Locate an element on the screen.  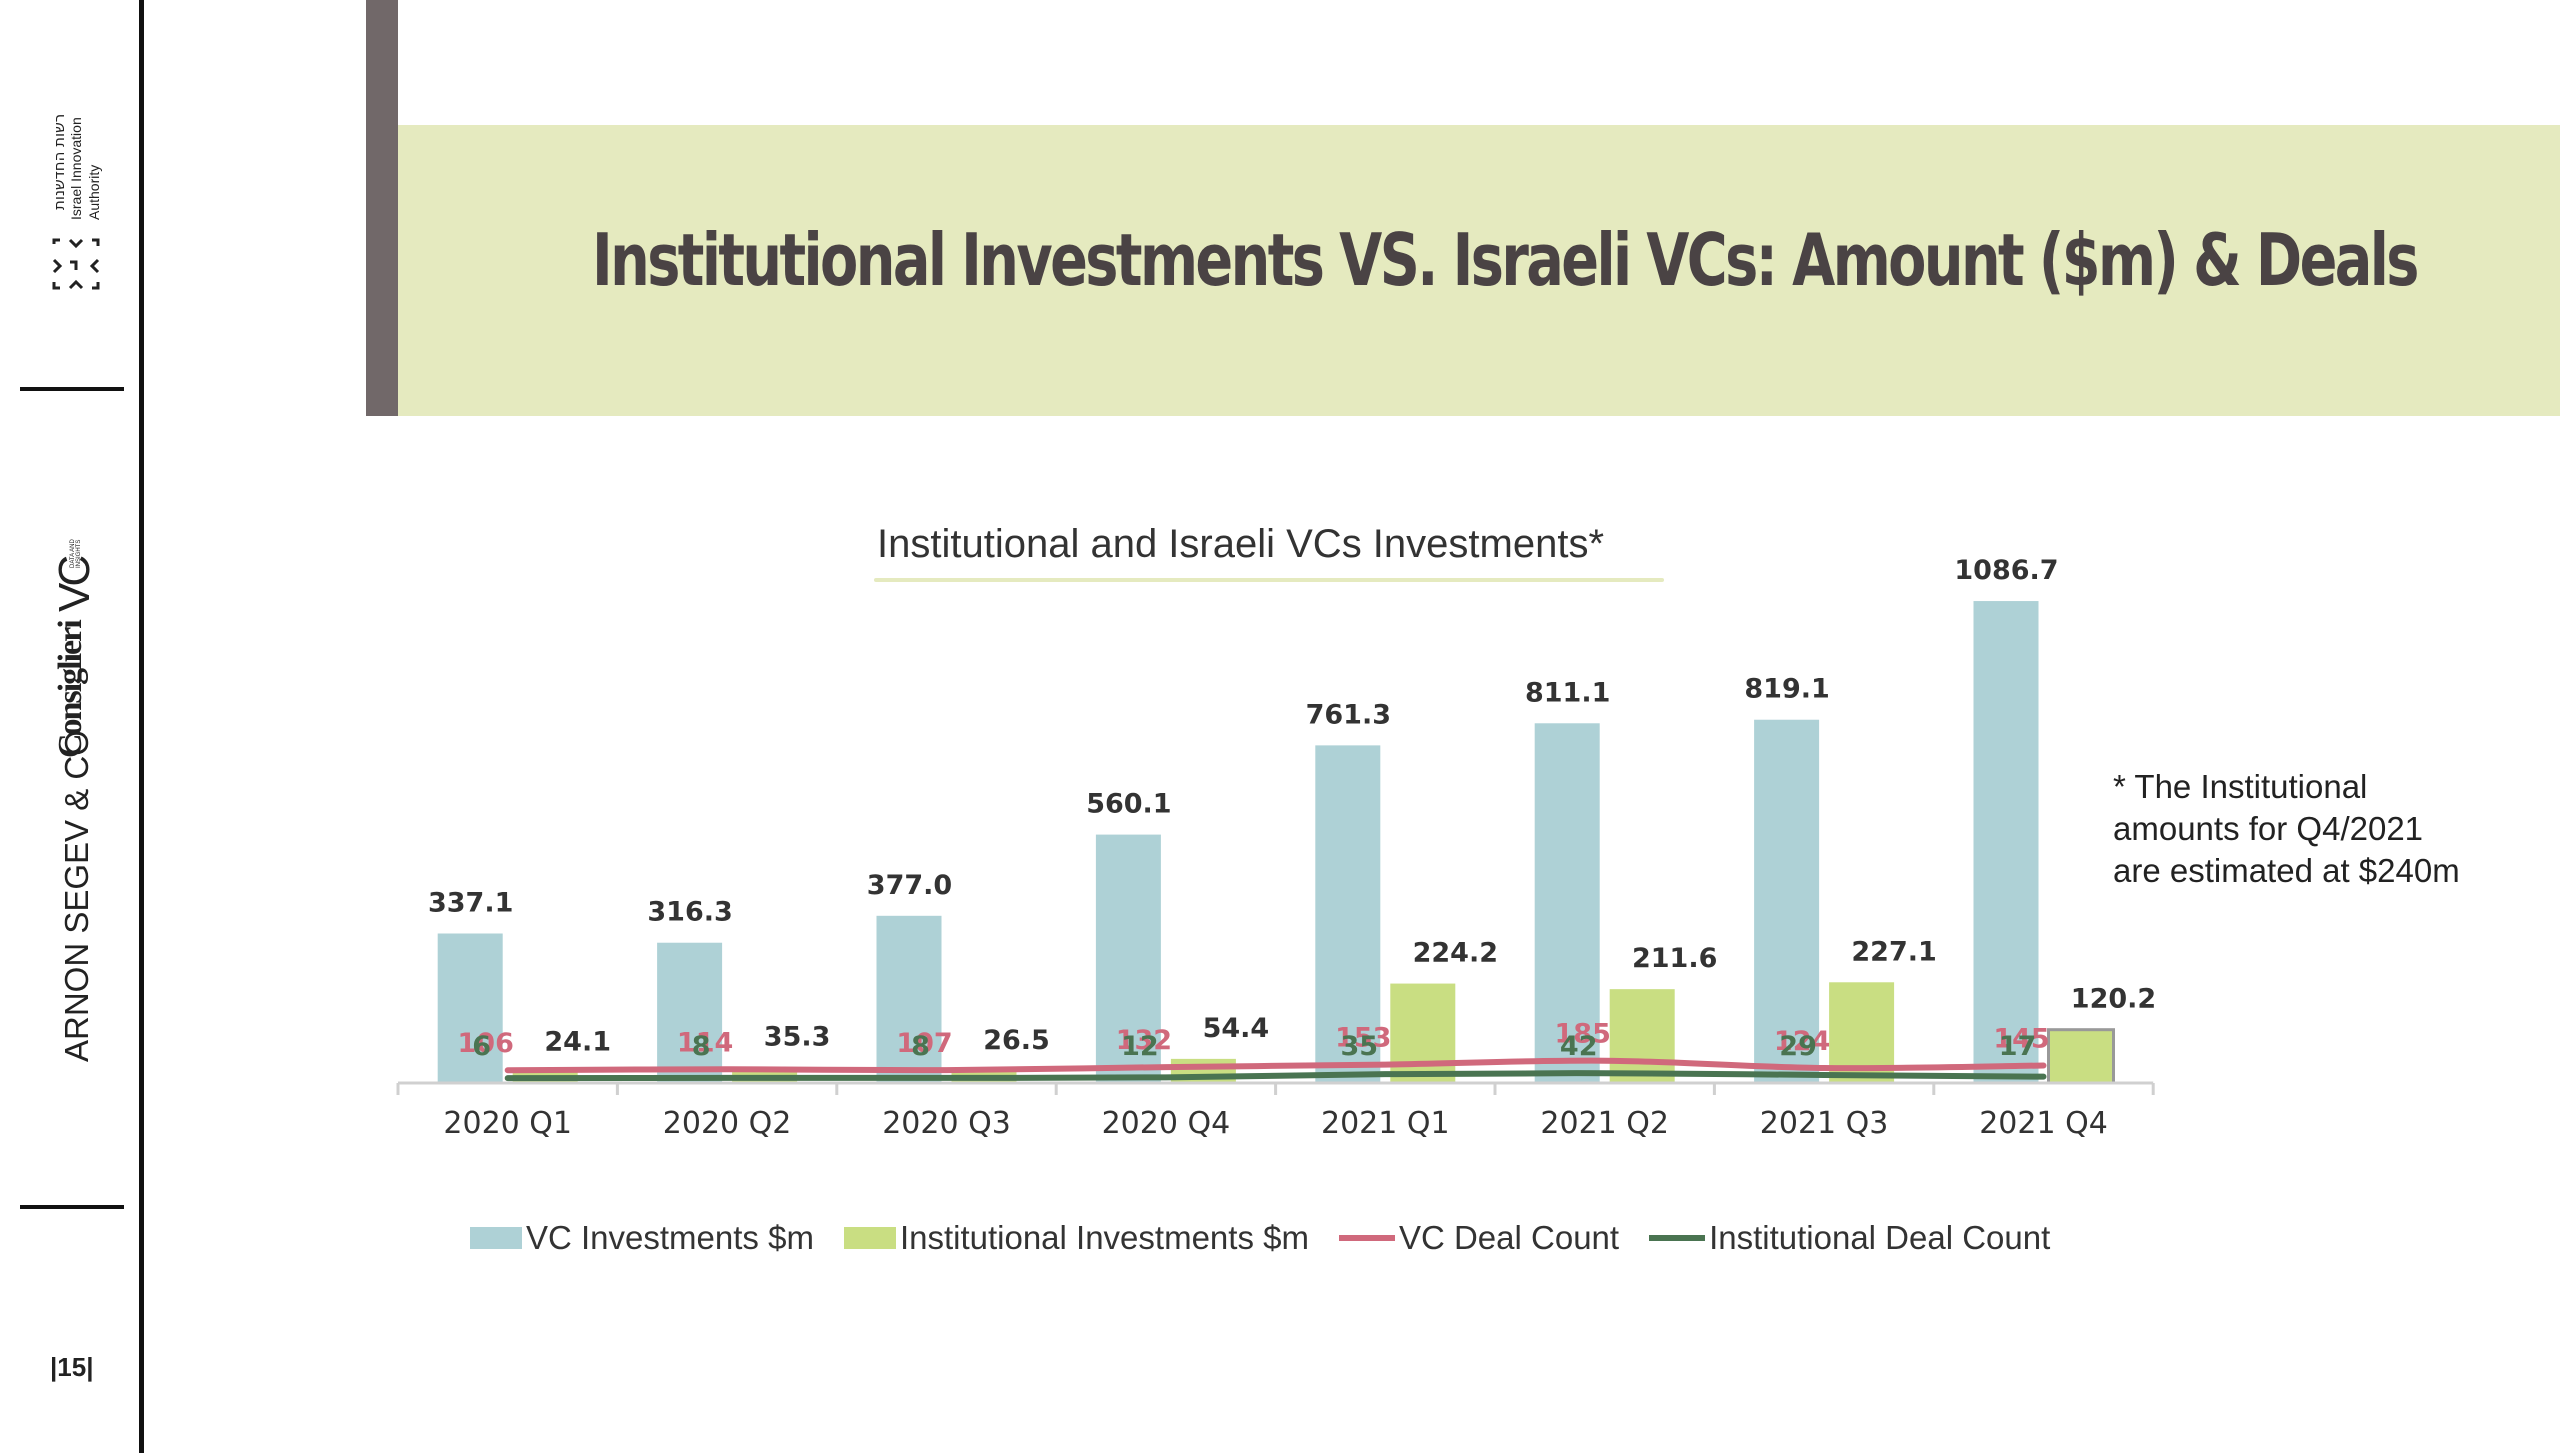
data-label-institutional-deal-count: 17 is located at coordinates (2018, 1046).